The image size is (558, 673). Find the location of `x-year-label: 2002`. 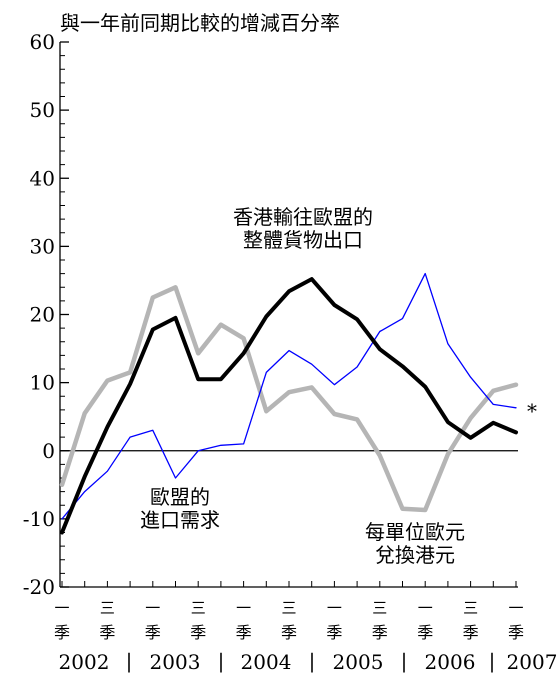

x-year-label: 2002 is located at coordinates (84, 661).